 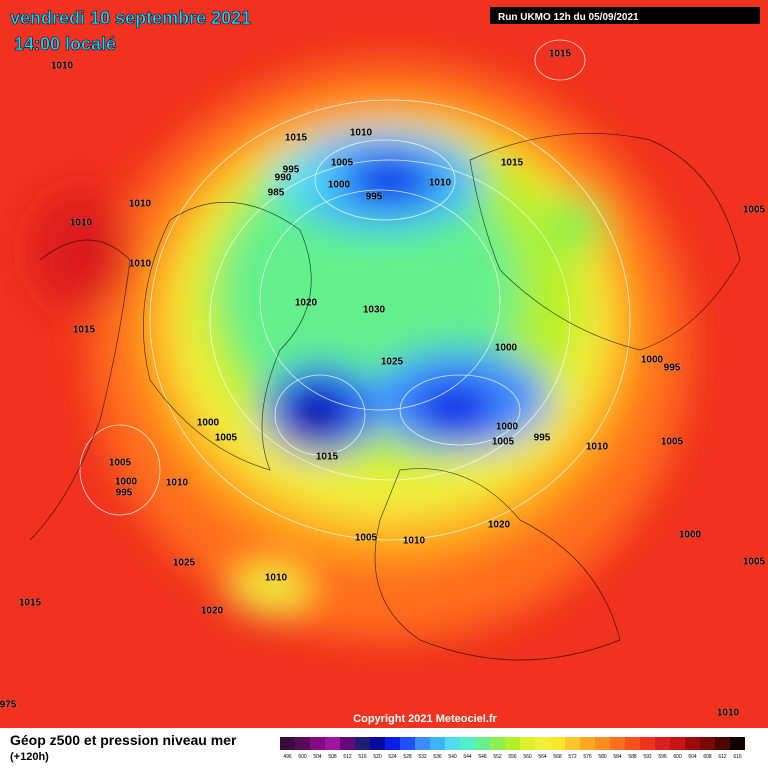 What do you see at coordinates (276, 193) in the screenshot?
I see `isobar-label: 985` at bounding box center [276, 193].